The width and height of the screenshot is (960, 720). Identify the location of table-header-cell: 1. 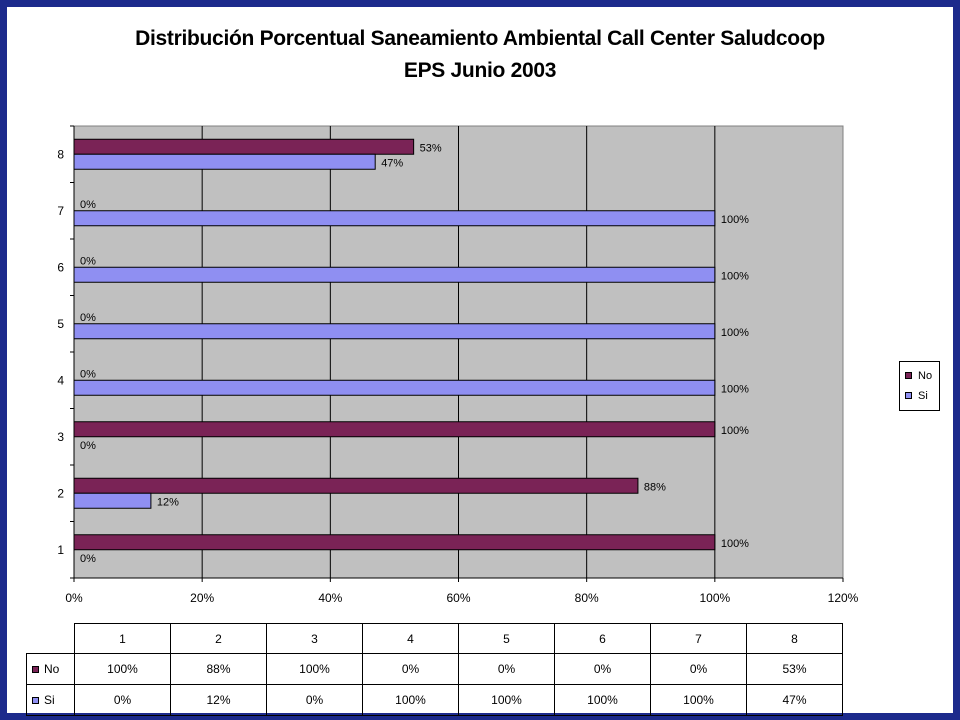
(122, 638).